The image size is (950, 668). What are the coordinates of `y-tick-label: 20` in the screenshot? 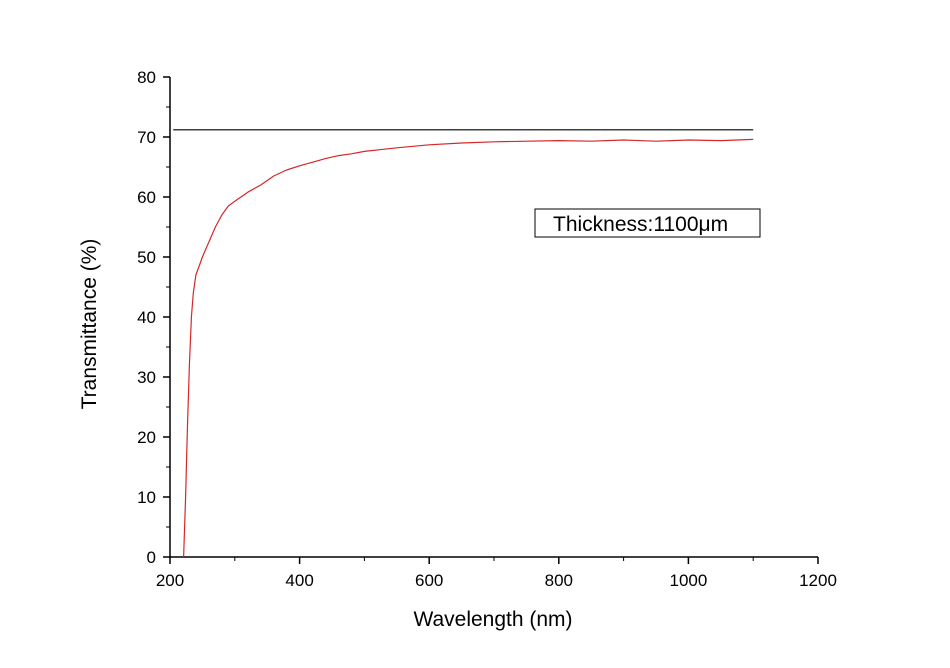 It's located at (146, 437).